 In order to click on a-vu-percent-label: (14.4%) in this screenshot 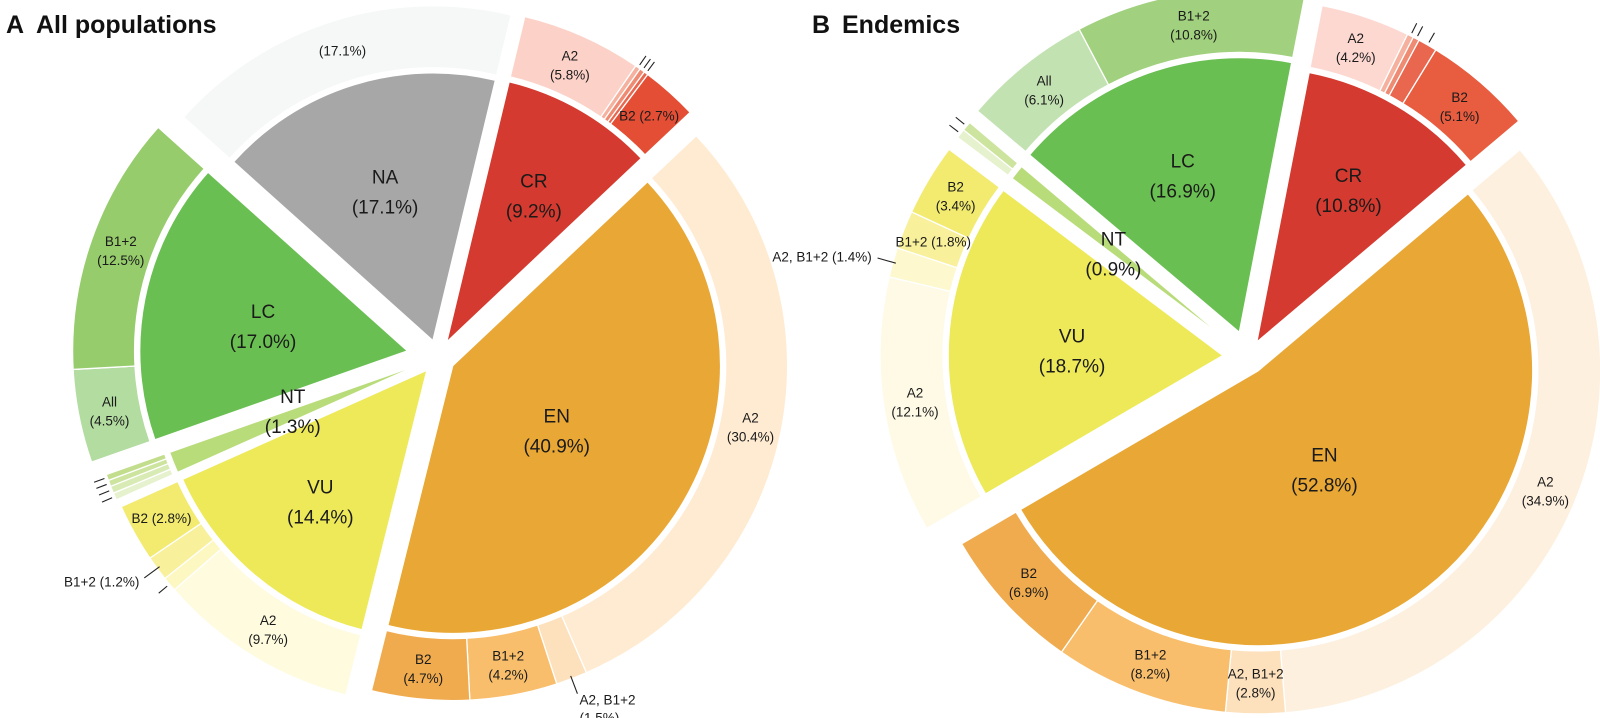, I will do `click(320, 517)`.